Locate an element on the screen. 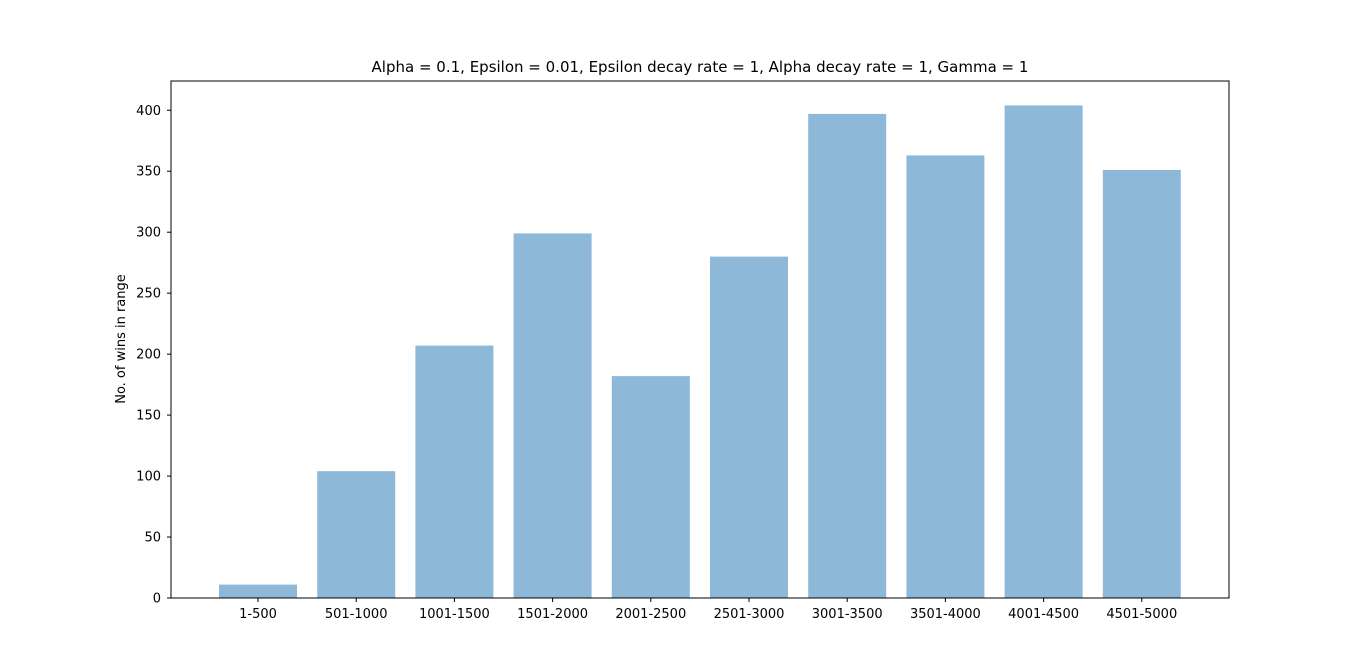 The height and width of the screenshot is (671, 1366). y-tick-label: 350 is located at coordinates (148, 172).